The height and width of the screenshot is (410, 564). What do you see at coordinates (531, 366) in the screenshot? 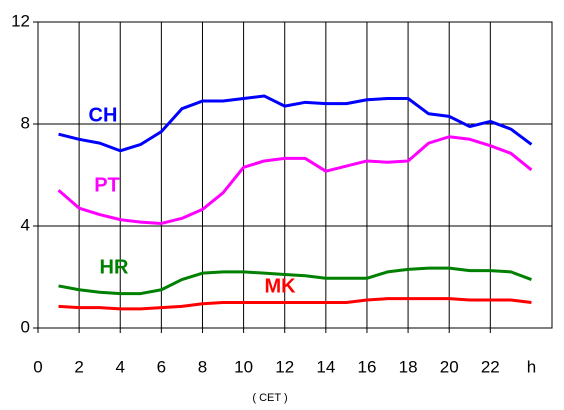
I see `x-tick-label: h` at bounding box center [531, 366].